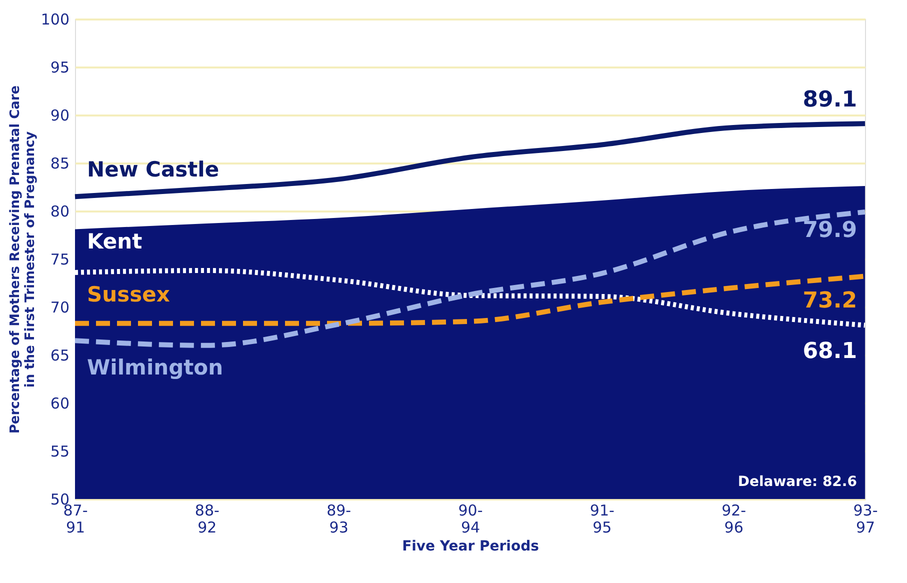 The width and height of the screenshot is (907, 583). What do you see at coordinates (60, 307) in the screenshot?
I see `y-tick-label: 70` at bounding box center [60, 307].